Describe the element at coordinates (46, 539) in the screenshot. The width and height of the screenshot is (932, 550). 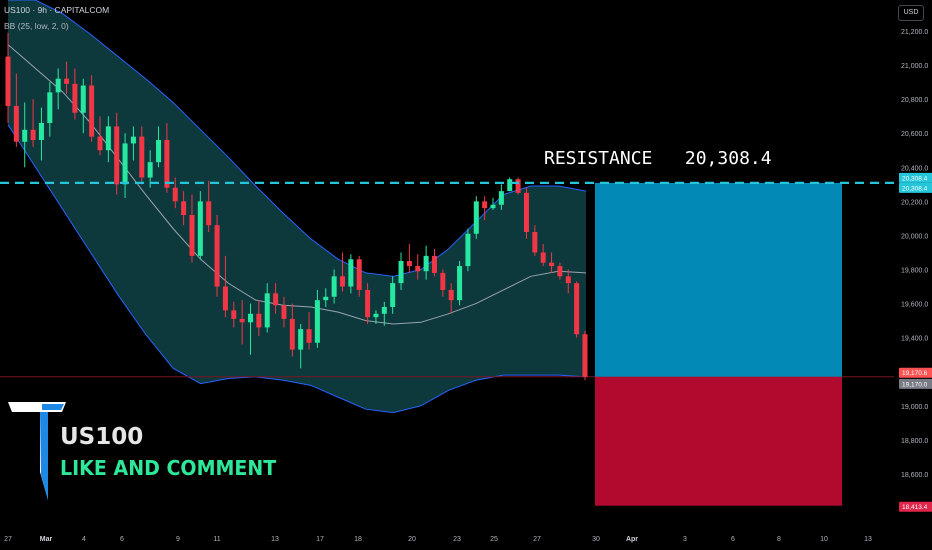
I see `x-tick-label: Mar` at that location.